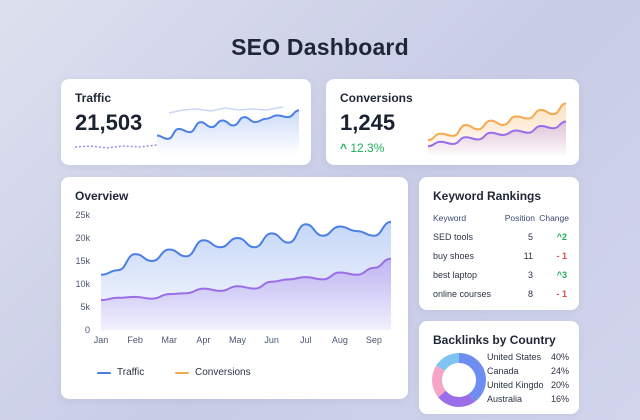 Image resolution: width=640 pixels, height=420 pixels. What do you see at coordinates (554, 218) in the screenshot?
I see `change-col-header: Change` at bounding box center [554, 218].